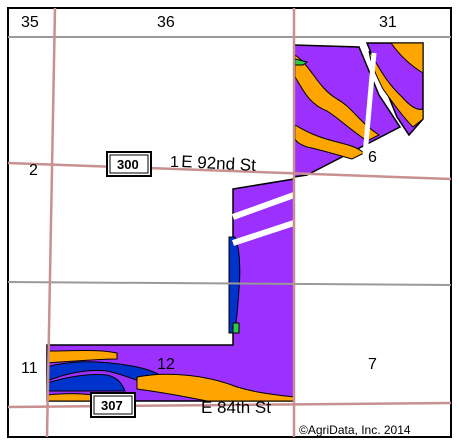 The height and width of the screenshot is (445, 459). Describe the element at coordinates (166, 364) in the screenshot. I see `section-number: 12` at that location.